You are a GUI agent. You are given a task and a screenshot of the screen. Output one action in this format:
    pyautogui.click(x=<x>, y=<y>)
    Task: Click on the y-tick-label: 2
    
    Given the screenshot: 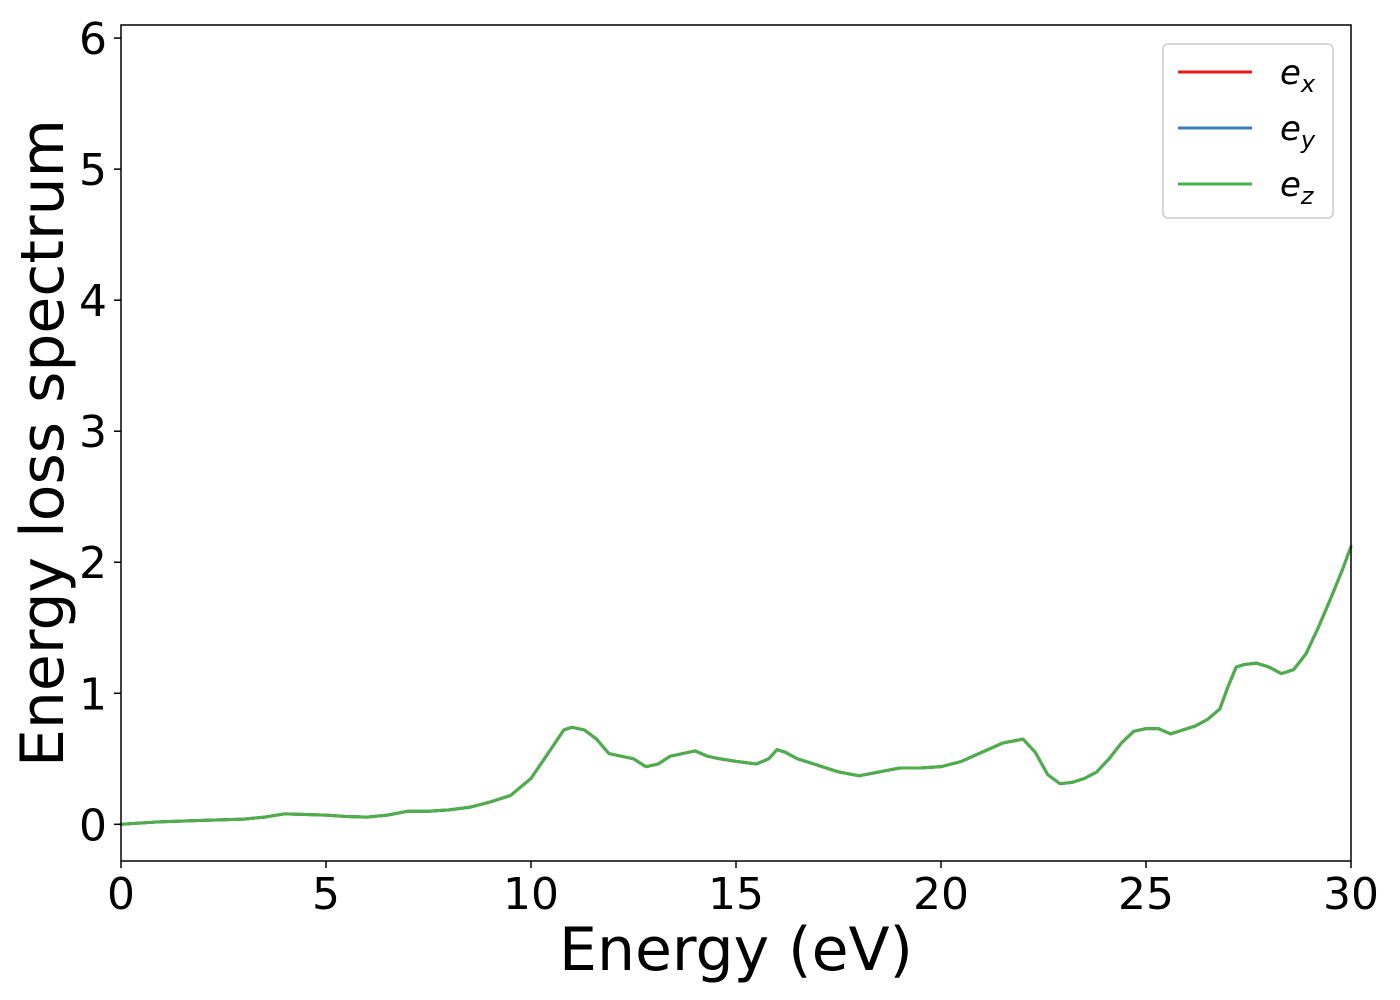 What is the action you would take?
    pyautogui.click(x=93, y=563)
    